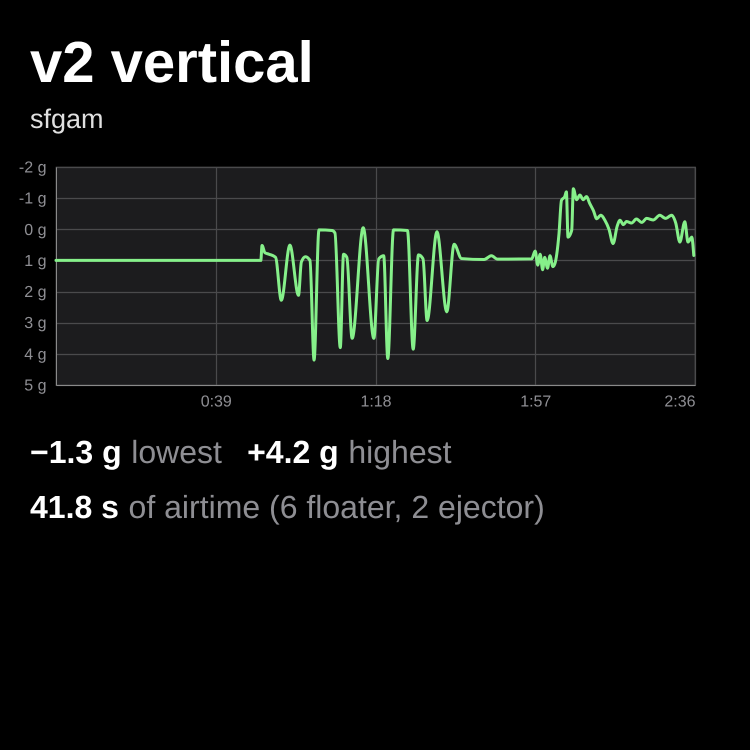 The height and width of the screenshot is (750, 750). Describe the element at coordinates (74, 507) in the screenshot. I see `text: 41.8 s` at that location.